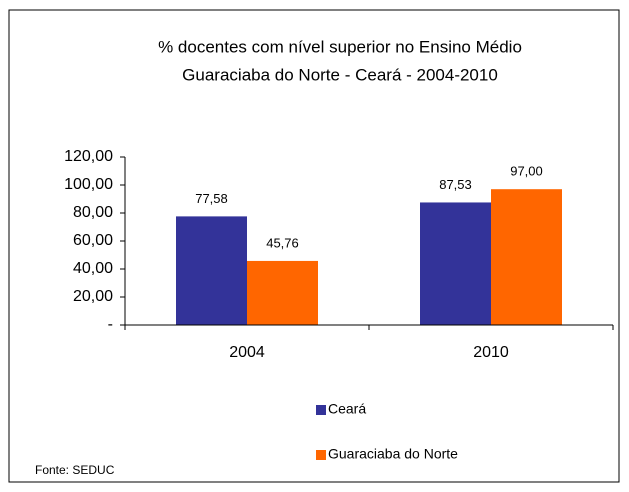 This screenshot has width=629, height=492. Describe the element at coordinates (110, 324) in the screenshot. I see `y-tick-label: -` at that location.